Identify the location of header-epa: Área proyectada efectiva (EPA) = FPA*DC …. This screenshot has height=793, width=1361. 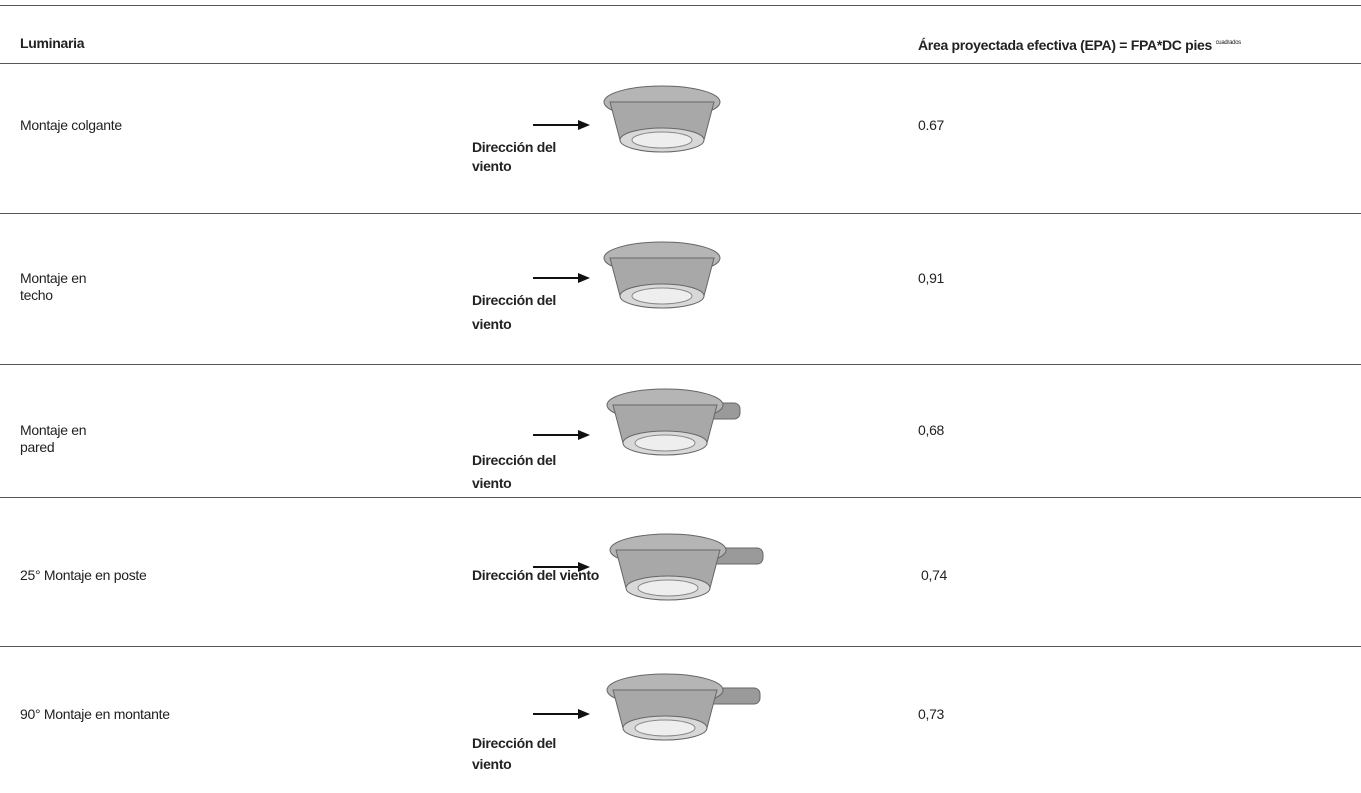
(1079, 44).